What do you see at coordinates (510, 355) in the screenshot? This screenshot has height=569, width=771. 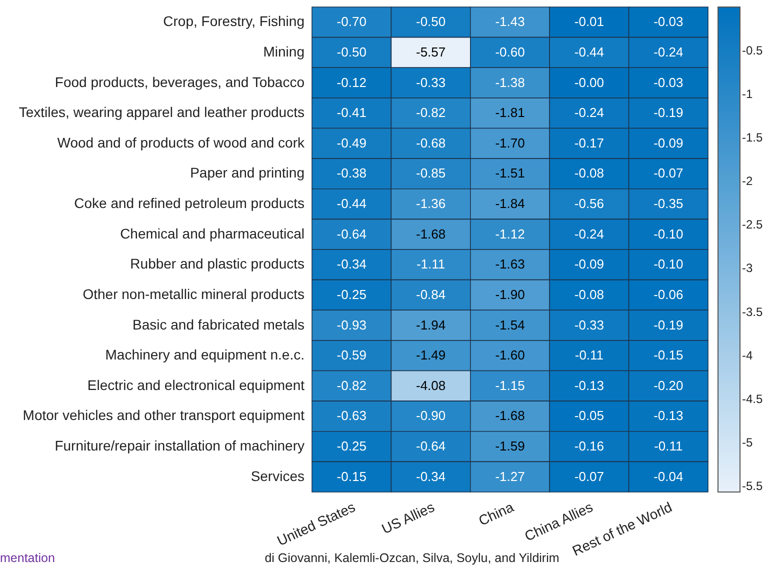 I see `data-label: -1.60` at bounding box center [510, 355].